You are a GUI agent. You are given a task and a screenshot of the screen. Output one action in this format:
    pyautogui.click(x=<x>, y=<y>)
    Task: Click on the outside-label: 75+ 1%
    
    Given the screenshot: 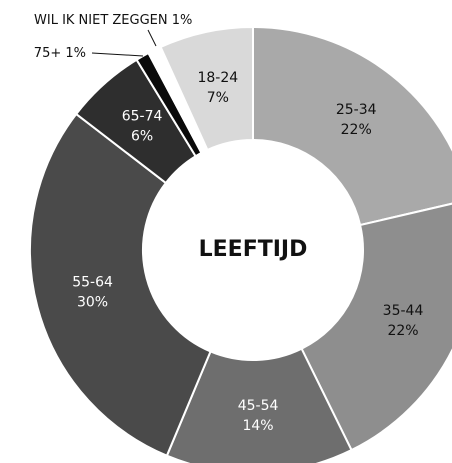 What is the action you would take?
    pyautogui.click(x=60, y=53)
    